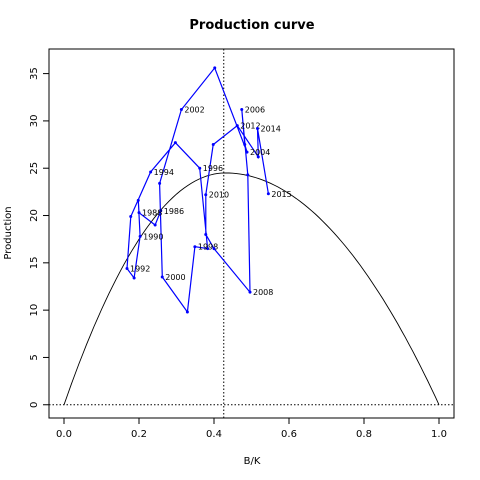  Describe the element at coordinates (34, 215) in the screenshot. I see `y-tick-label: 20` at that location.